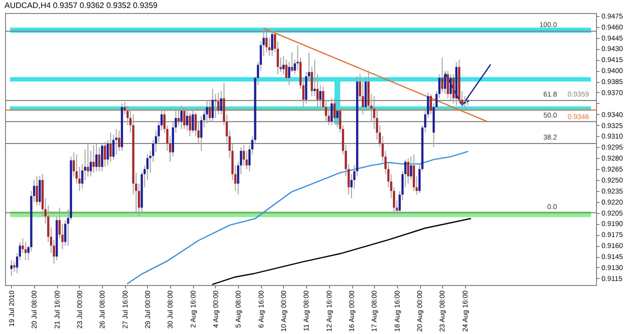 This screenshot has height=334, width=625. I want to click on line-series, so click(342, 251).